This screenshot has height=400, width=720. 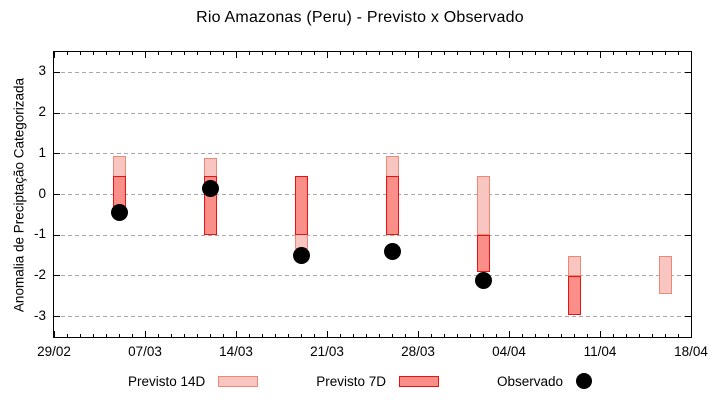 What do you see at coordinates (39, 234) in the screenshot?
I see `y-tick-label: -1` at bounding box center [39, 234].